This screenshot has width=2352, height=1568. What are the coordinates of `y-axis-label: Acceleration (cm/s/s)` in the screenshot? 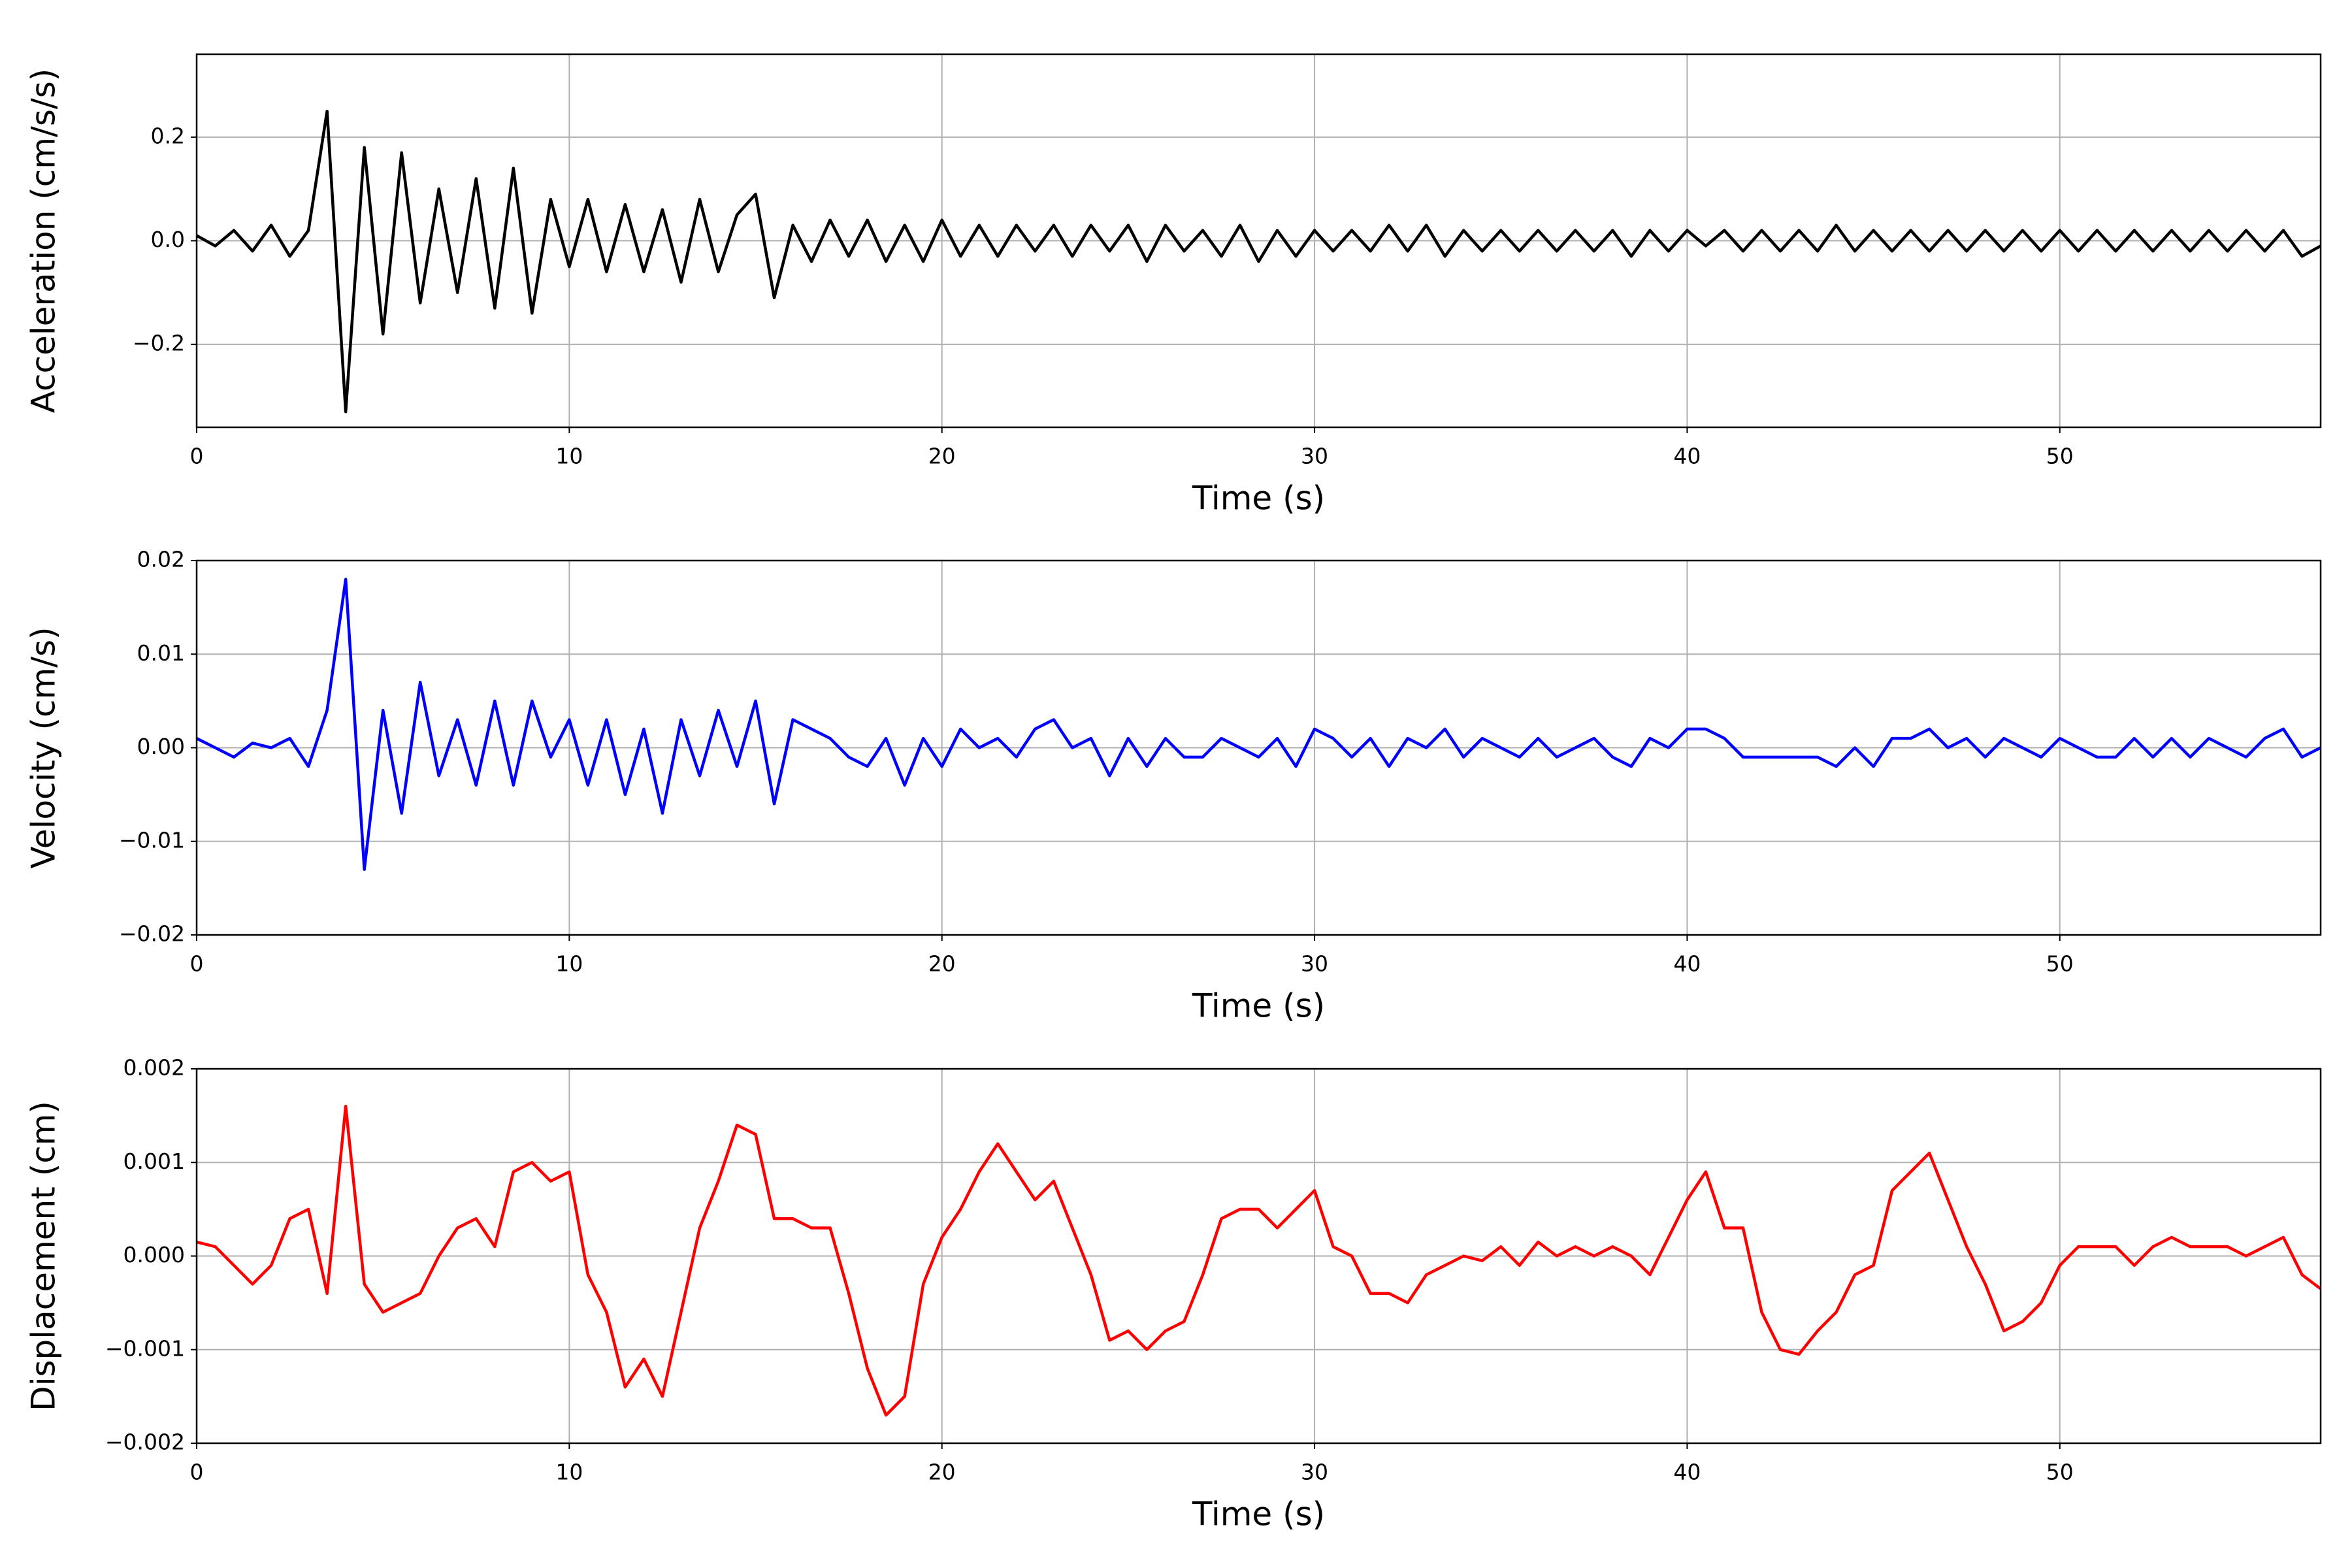 It's located at (44, 241).